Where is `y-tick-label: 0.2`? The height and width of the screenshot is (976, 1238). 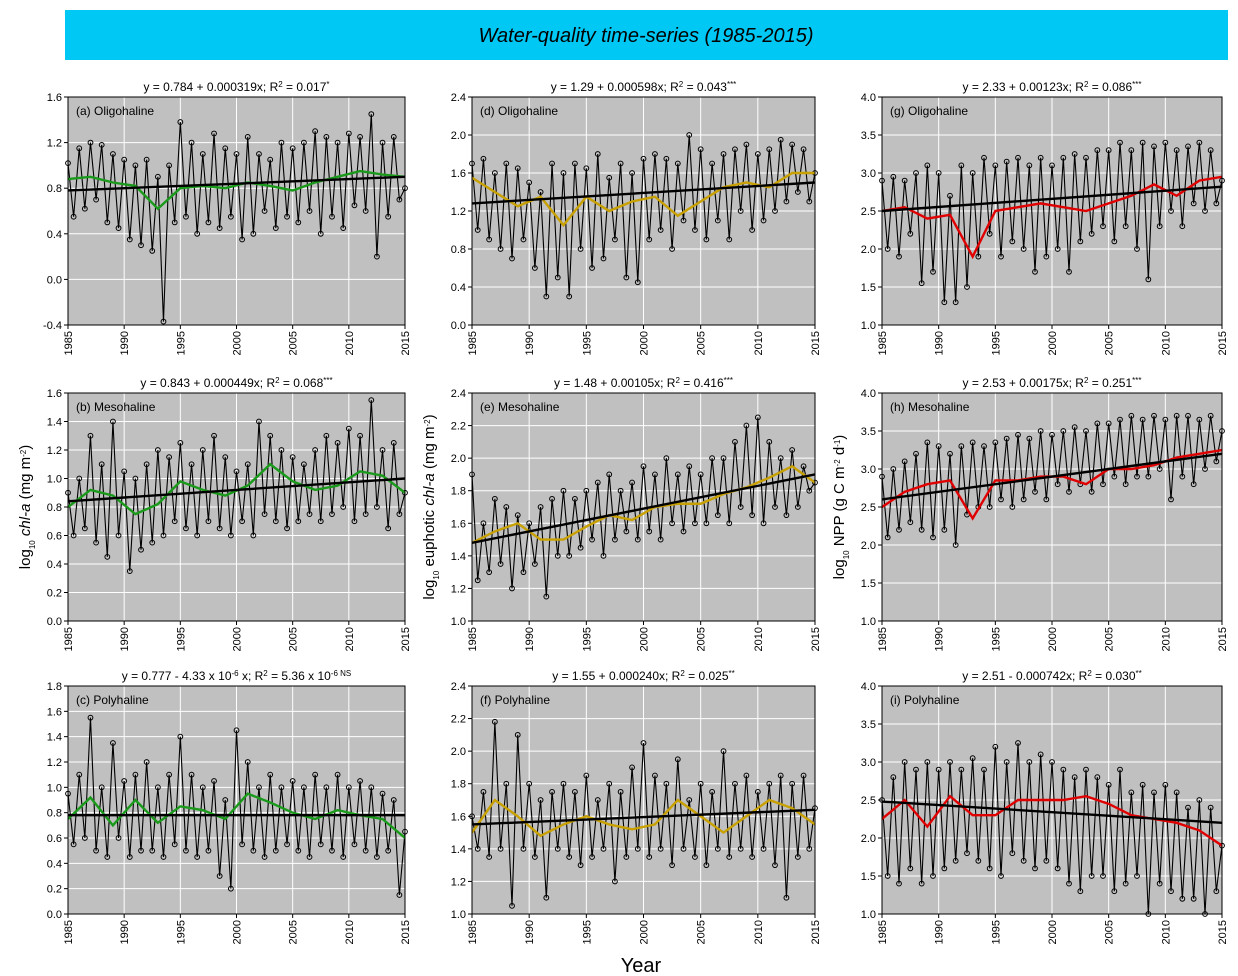 y-tick-label: 0.2 is located at coordinates (54, 890).